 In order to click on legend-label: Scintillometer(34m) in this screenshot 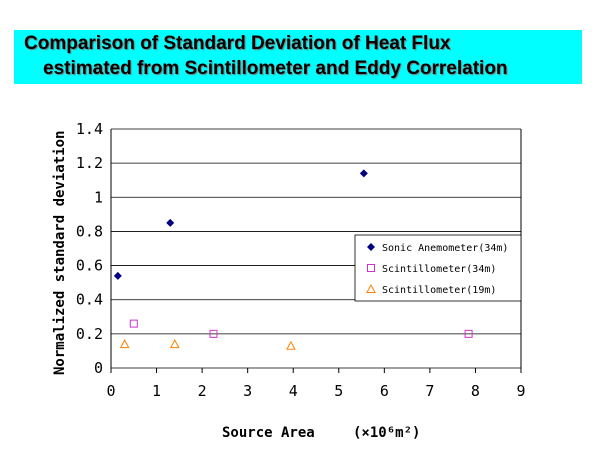, I will do `click(439, 269)`.